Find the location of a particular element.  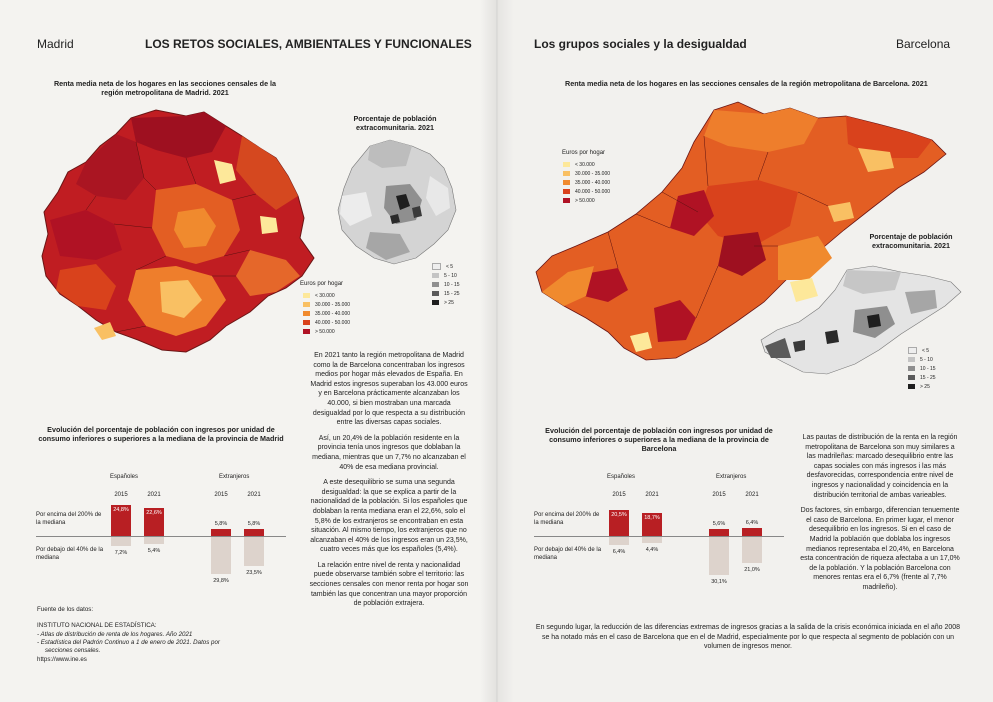

madrid-zone-core is located at coordinates (195, 228).